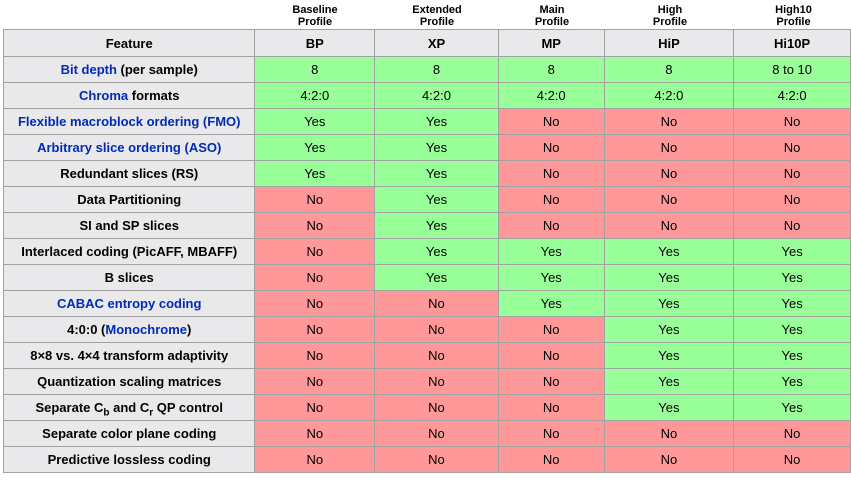 The image size is (851, 493). I want to click on feature-label: Separate color plane coding, so click(129, 433).